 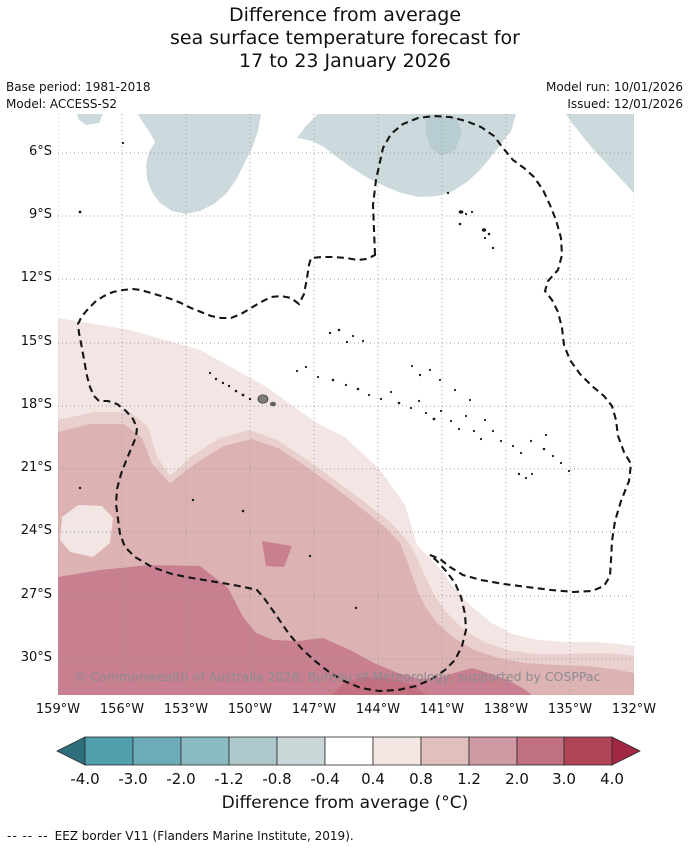 I want to click on cool-region-northeast, so click(x=600, y=153).